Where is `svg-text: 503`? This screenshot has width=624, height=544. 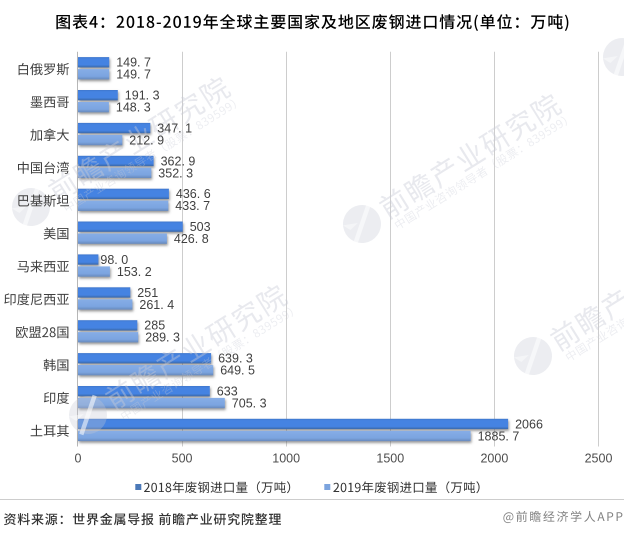 svg-text: 503 is located at coordinates (200, 227).